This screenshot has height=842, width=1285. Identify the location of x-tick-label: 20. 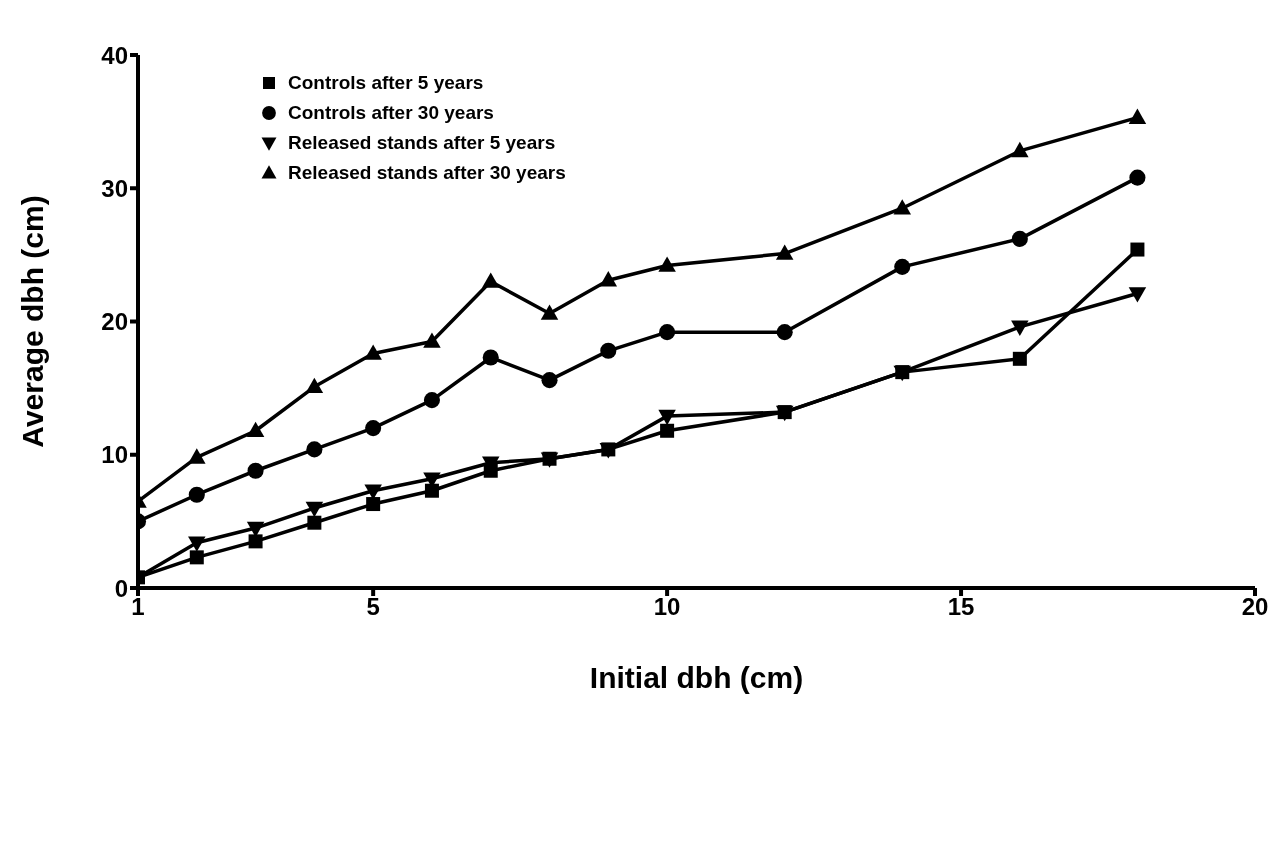
(1255, 607).